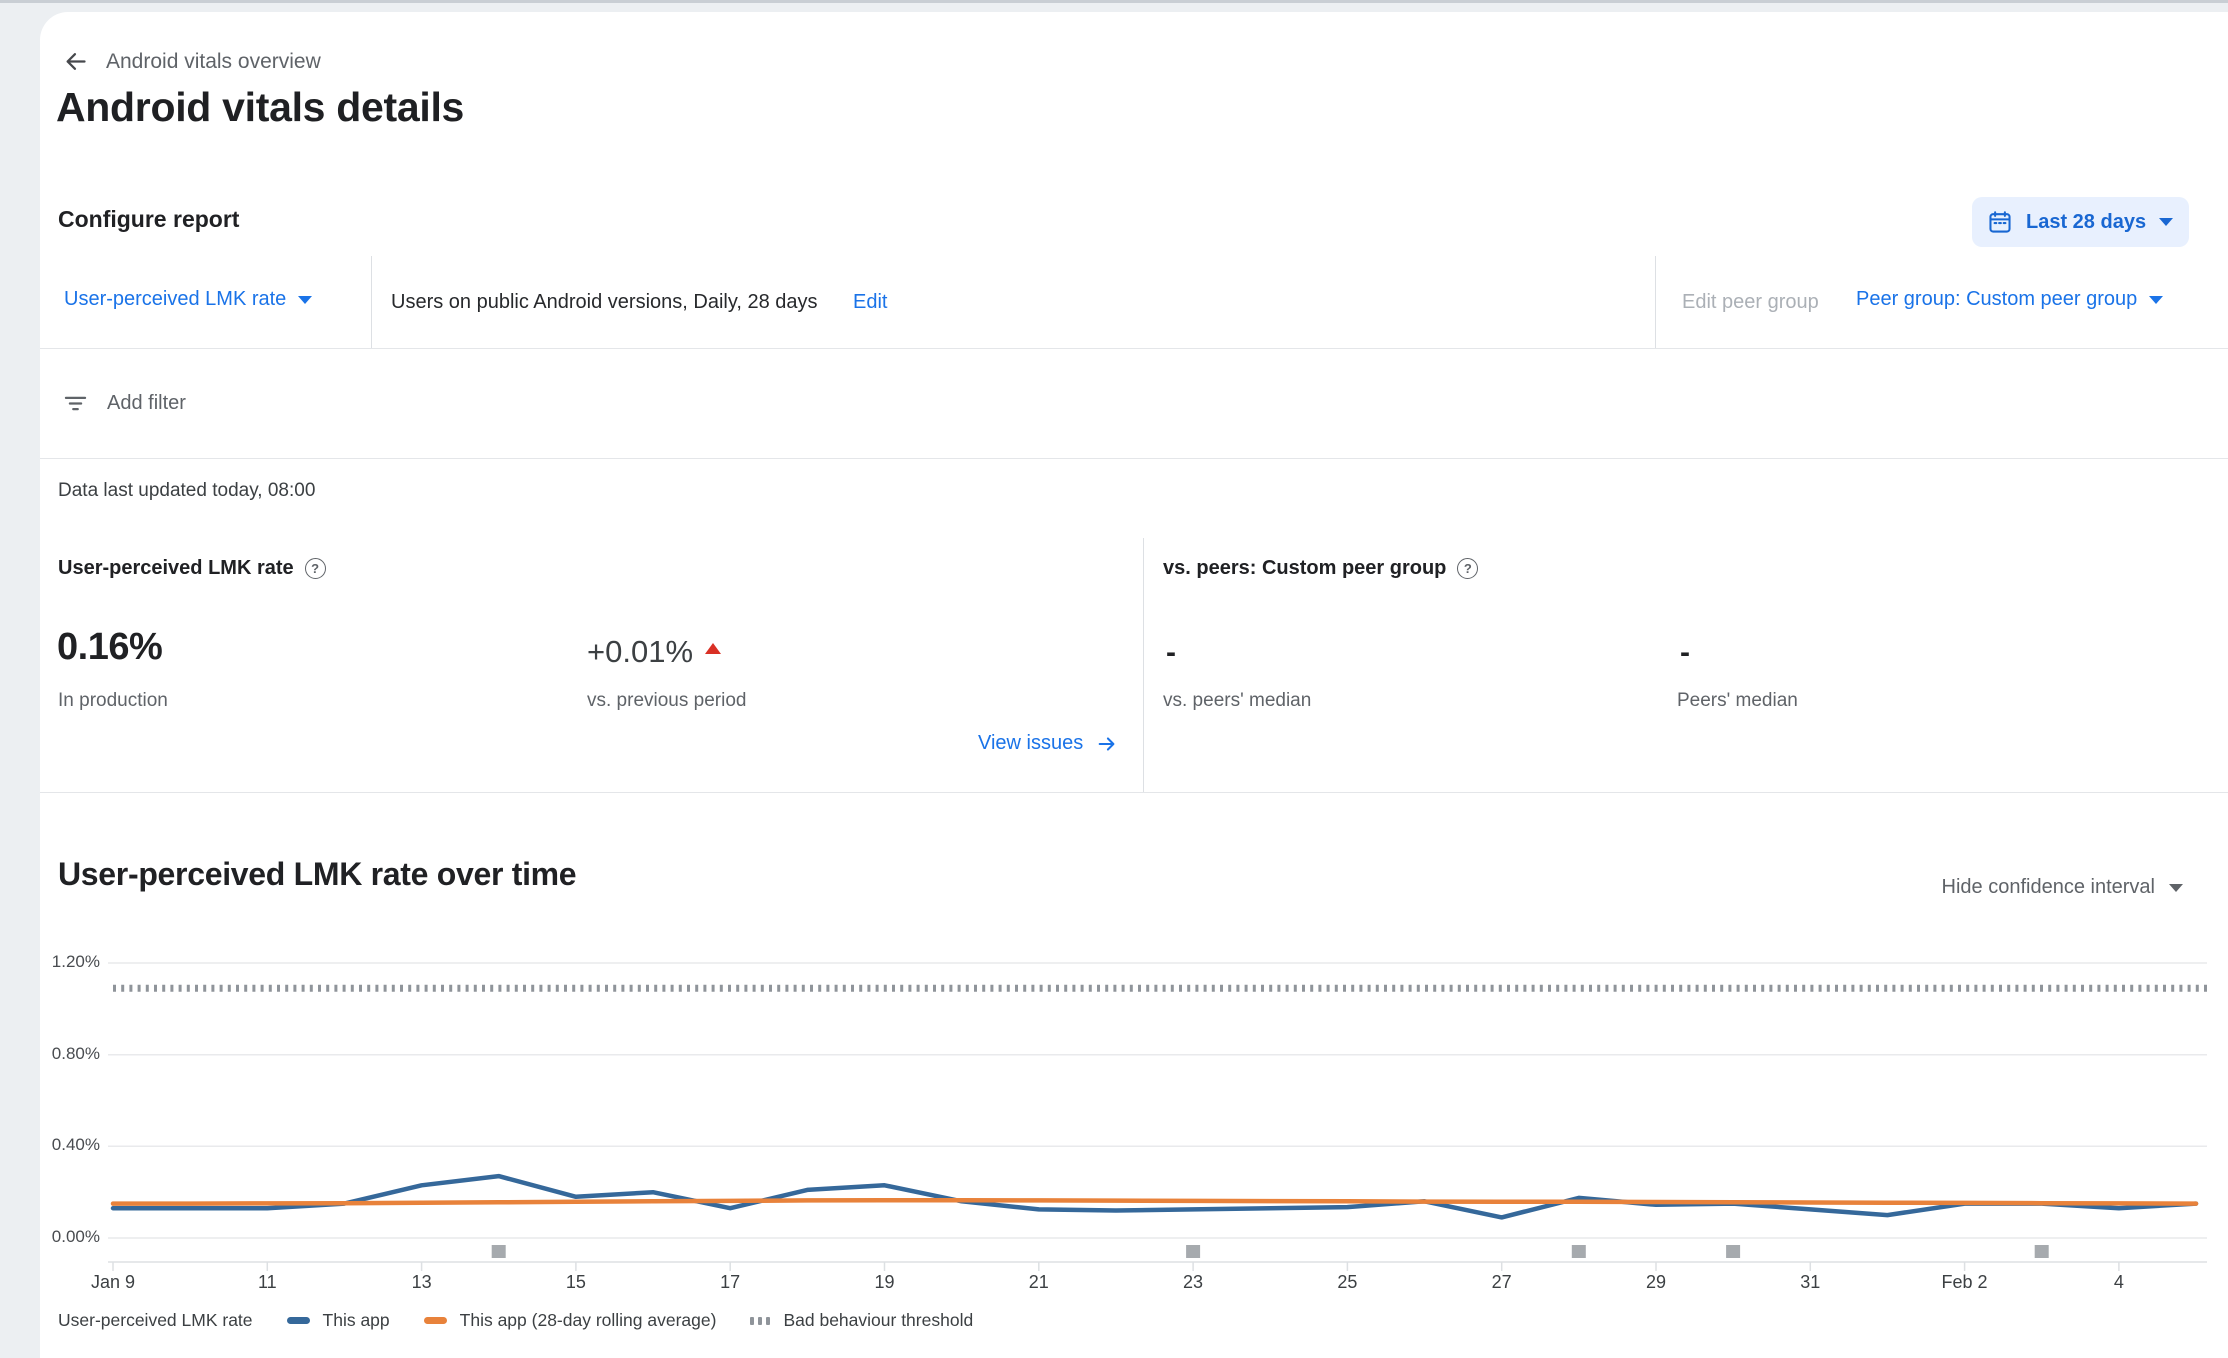 Image resolution: width=2228 pixels, height=1358 pixels. I want to click on x-axis-tick-label: Feb 2, so click(1964, 1282).